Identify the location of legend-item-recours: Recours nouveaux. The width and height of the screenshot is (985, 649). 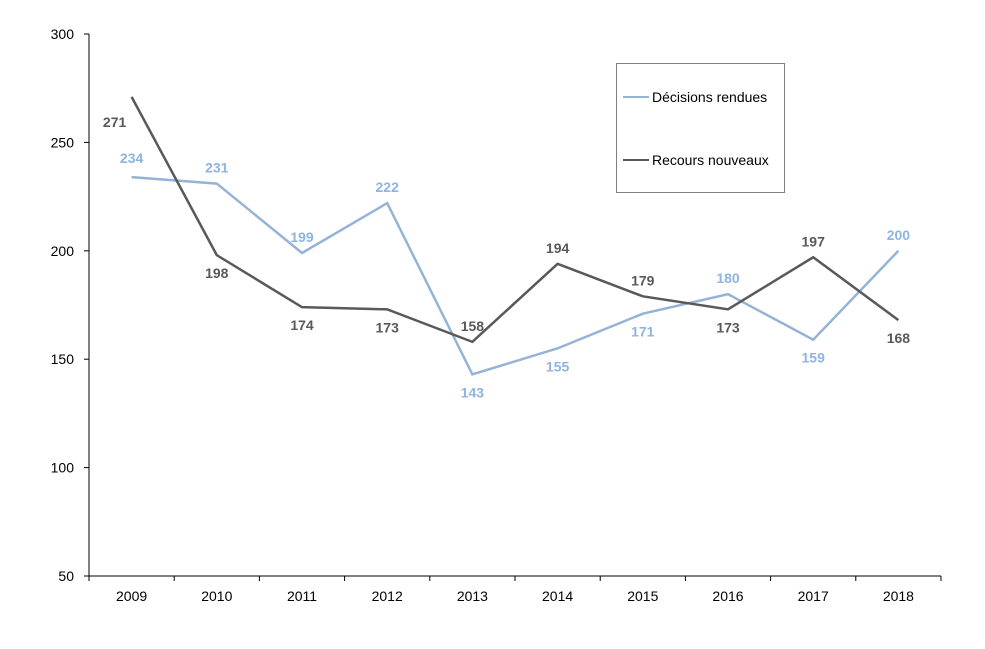
(696, 160).